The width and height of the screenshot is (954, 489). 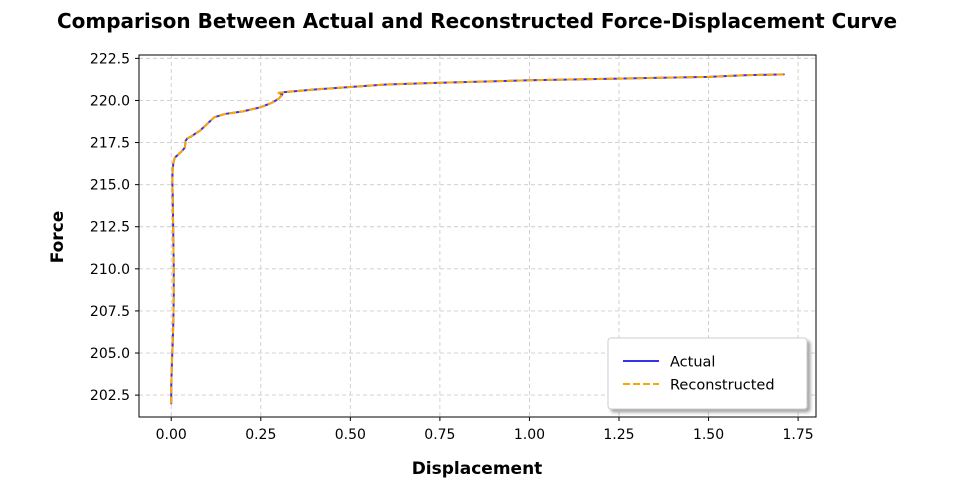 I want to click on y-tick-label: 202.5, so click(x=110, y=396).